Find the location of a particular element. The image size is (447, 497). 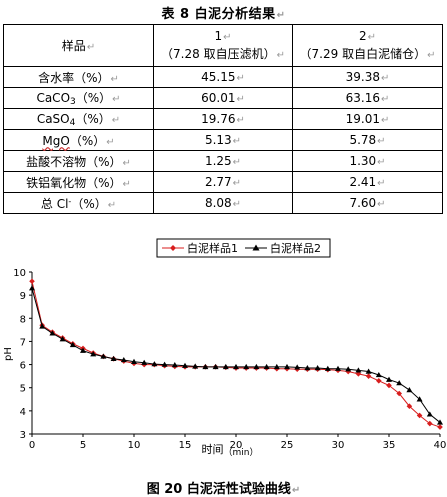

x-tick-label: 15 is located at coordinates (185, 445).